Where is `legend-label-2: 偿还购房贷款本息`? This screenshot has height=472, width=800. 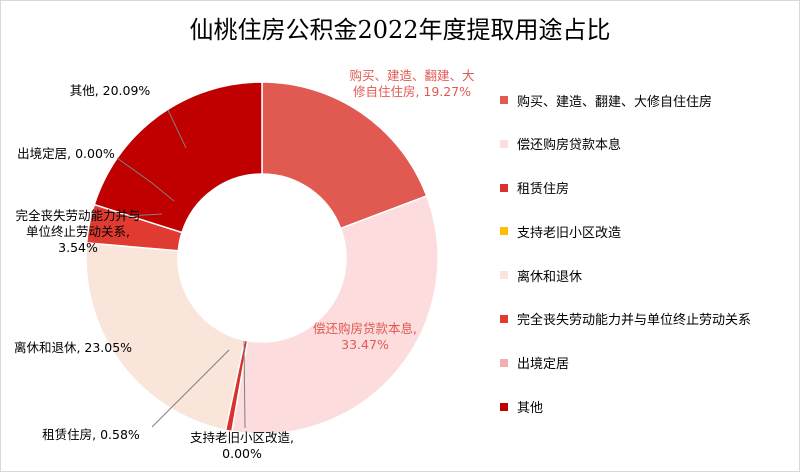
legend-label-2: 偿还购房贷款本息 is located at coordinates (569, 146).